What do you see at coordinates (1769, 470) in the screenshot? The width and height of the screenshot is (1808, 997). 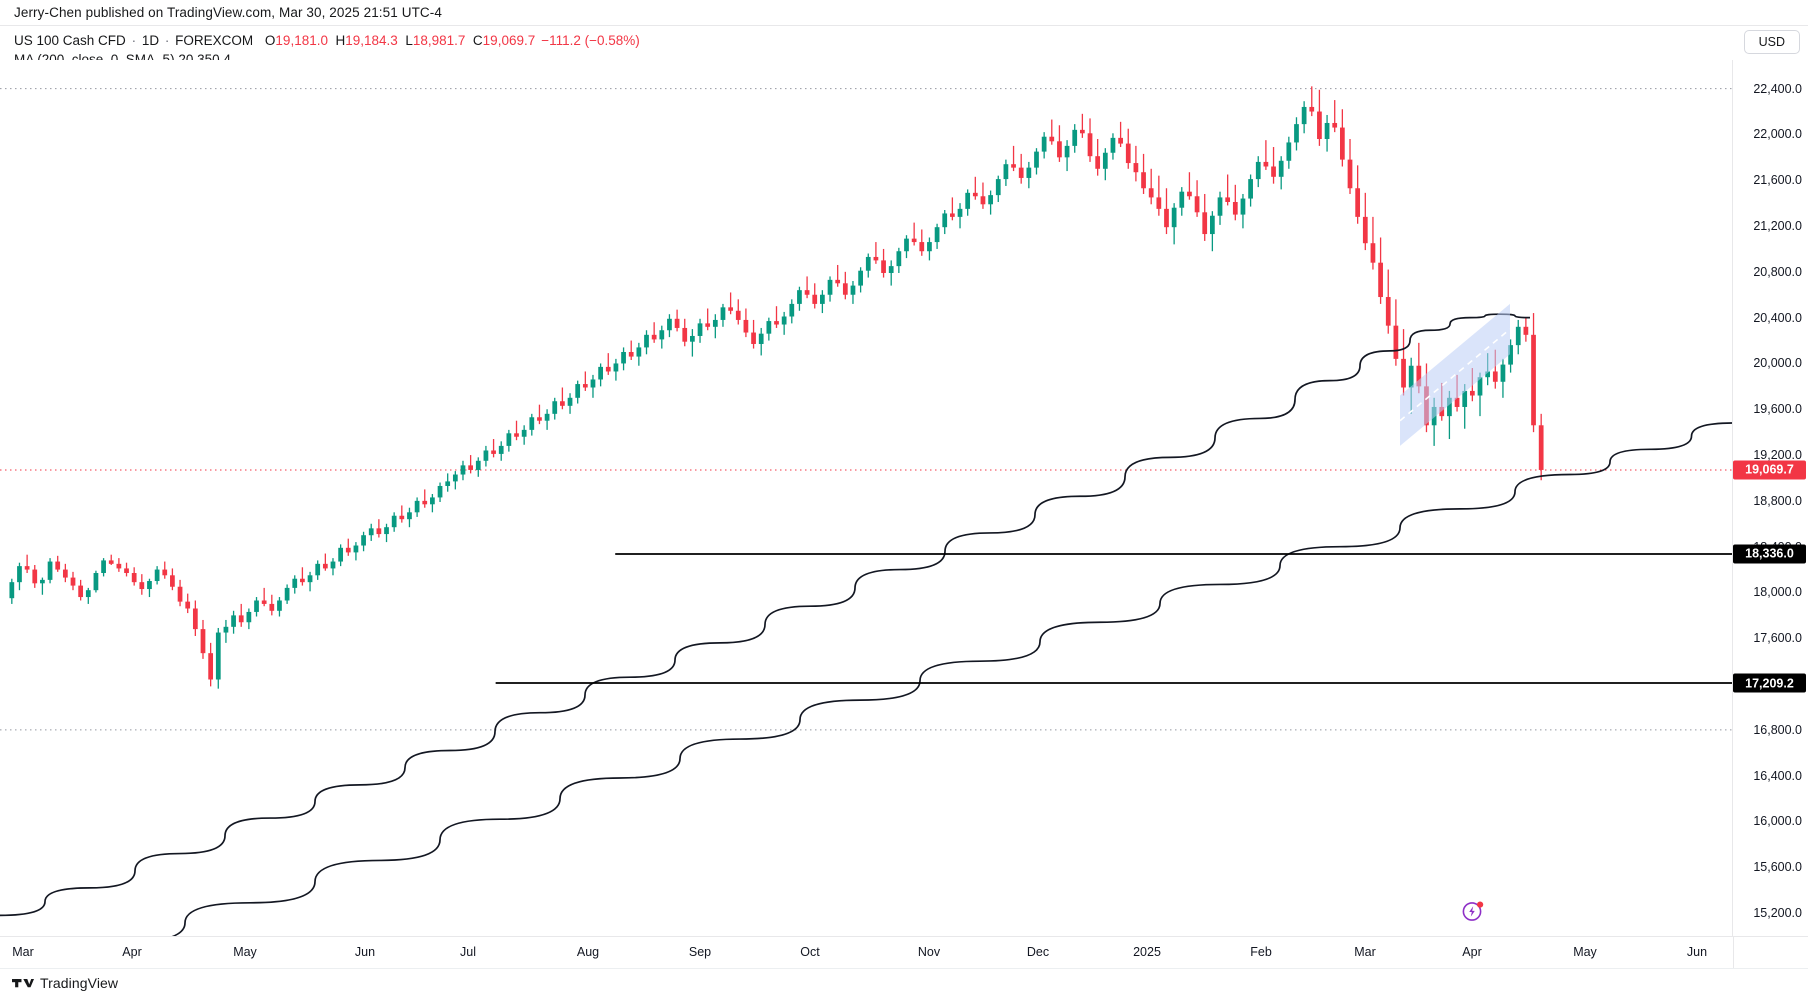 I see `last-price-badge: 19,069.7` at bounding box center [1769, 470].